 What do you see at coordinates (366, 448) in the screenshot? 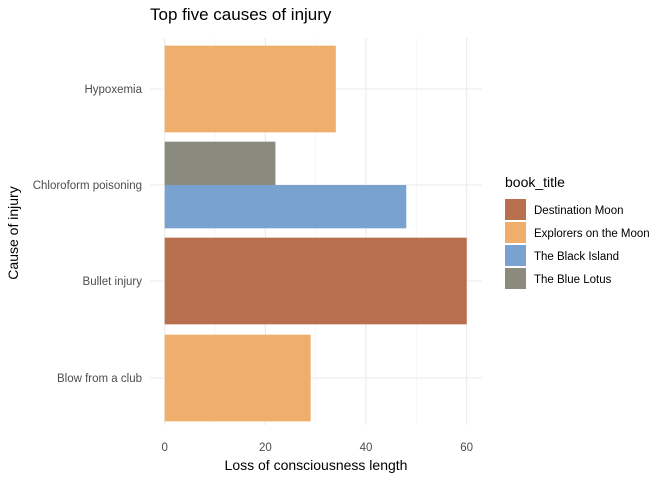
I see `x-tick-label: 40` at bounding box center [366, 448].